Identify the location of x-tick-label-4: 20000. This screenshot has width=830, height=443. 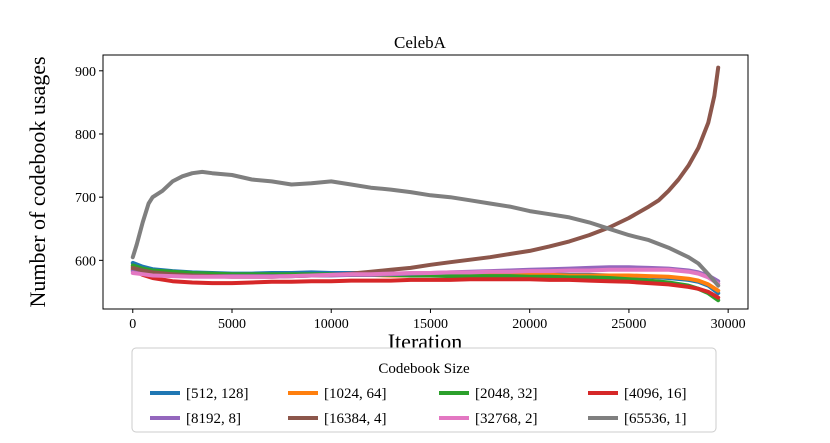
(529, 324).